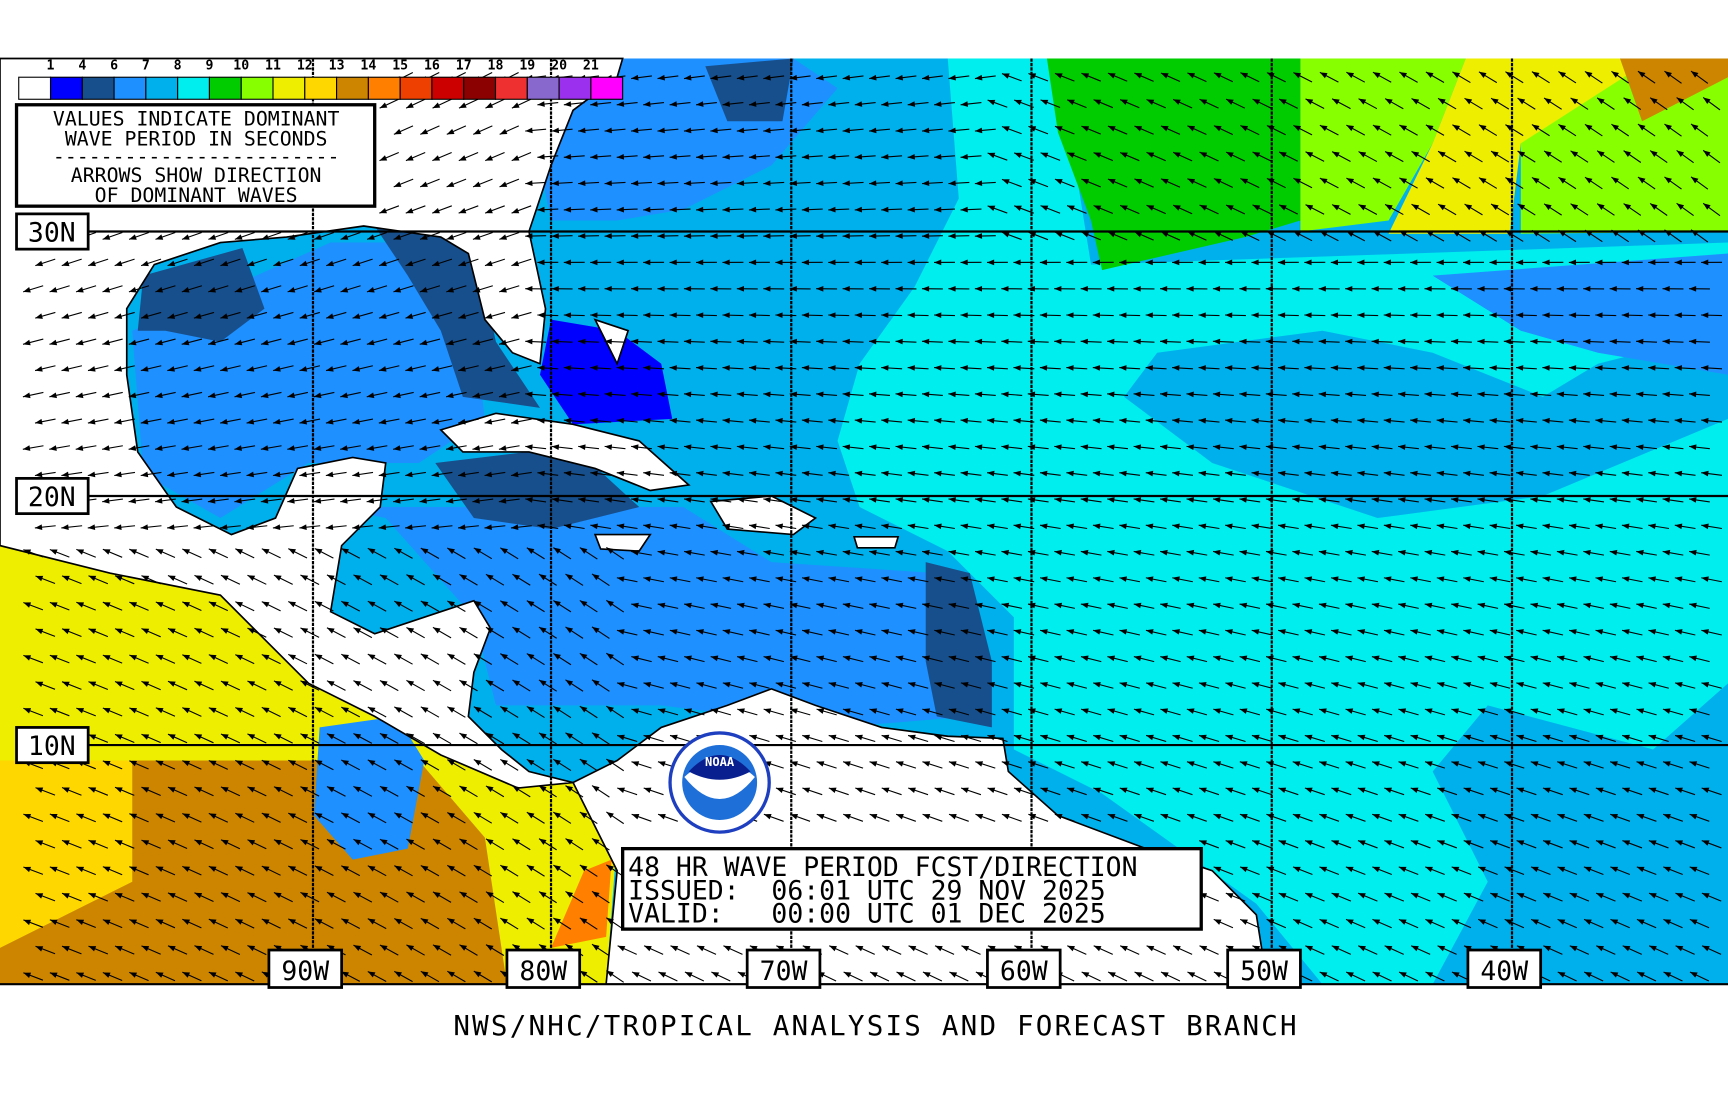 Image resolution: width=1728 pixels, height=1100 pixels. I want to click on legend-tick-label: 6, so click(114, 66).